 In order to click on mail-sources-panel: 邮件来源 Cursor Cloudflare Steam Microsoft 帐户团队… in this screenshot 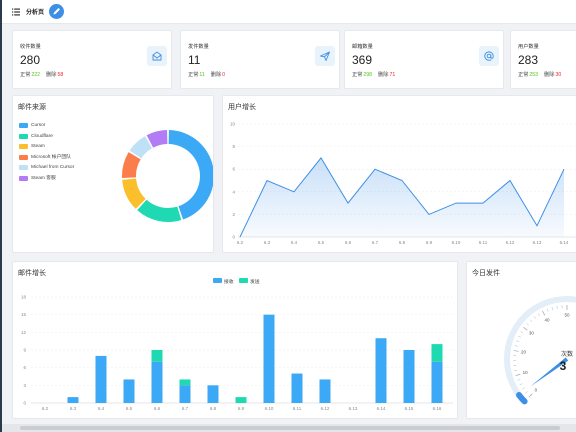, I will do `click(113, 174)`.